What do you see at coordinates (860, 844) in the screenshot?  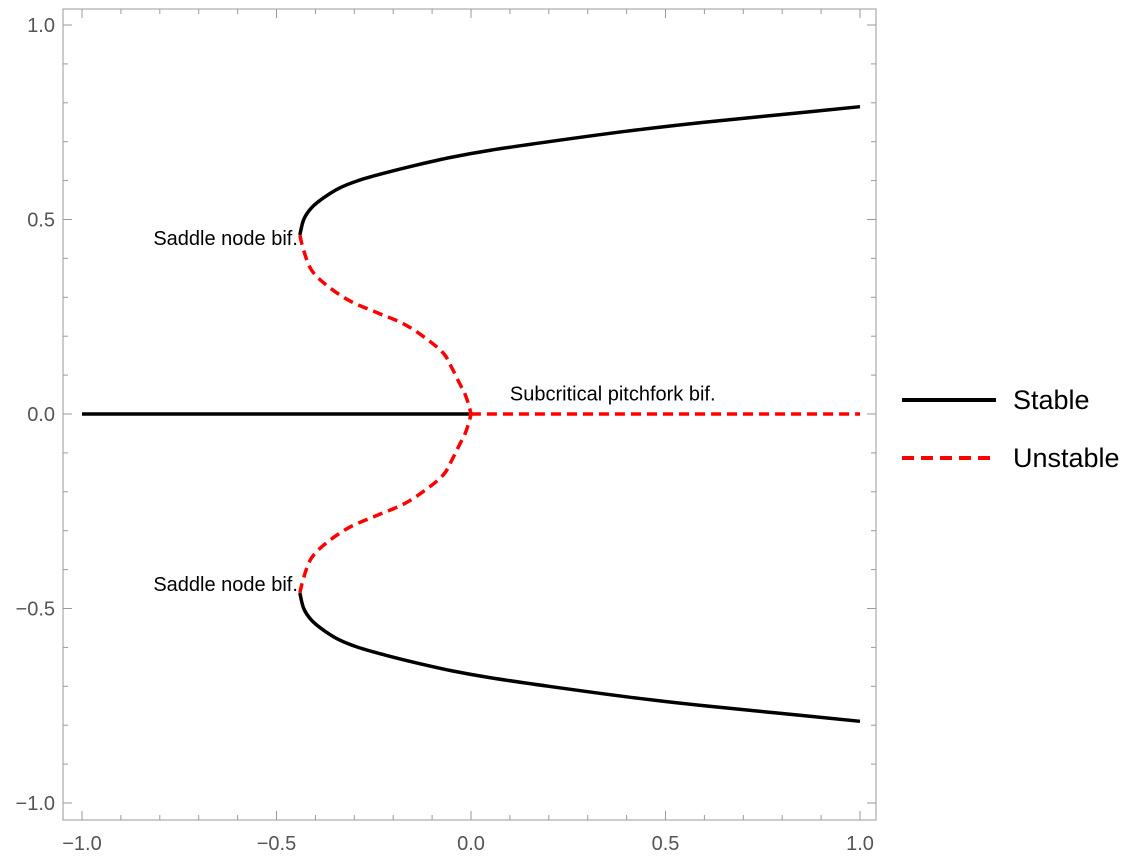 I see `x-tick-label: 1.0` at bounding box center [860, 844].